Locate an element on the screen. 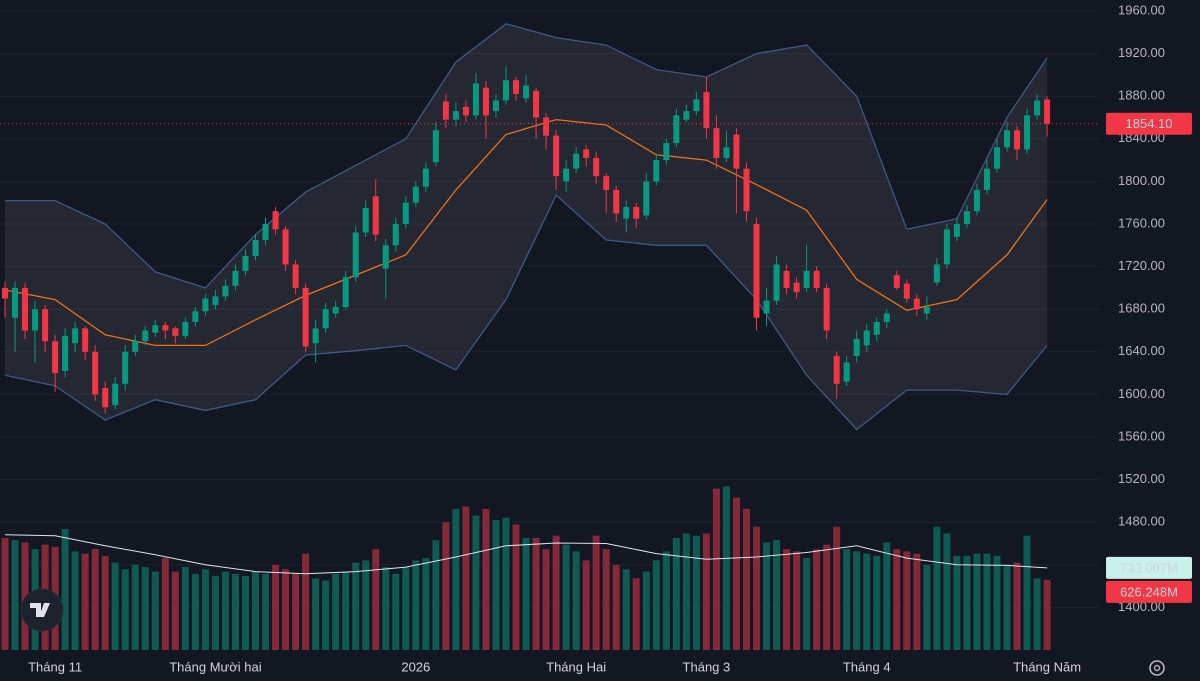 The width and height of the screenshot is (1200, 681). y-tick-label: 1480.00 is located at coordinates (1141, 521).